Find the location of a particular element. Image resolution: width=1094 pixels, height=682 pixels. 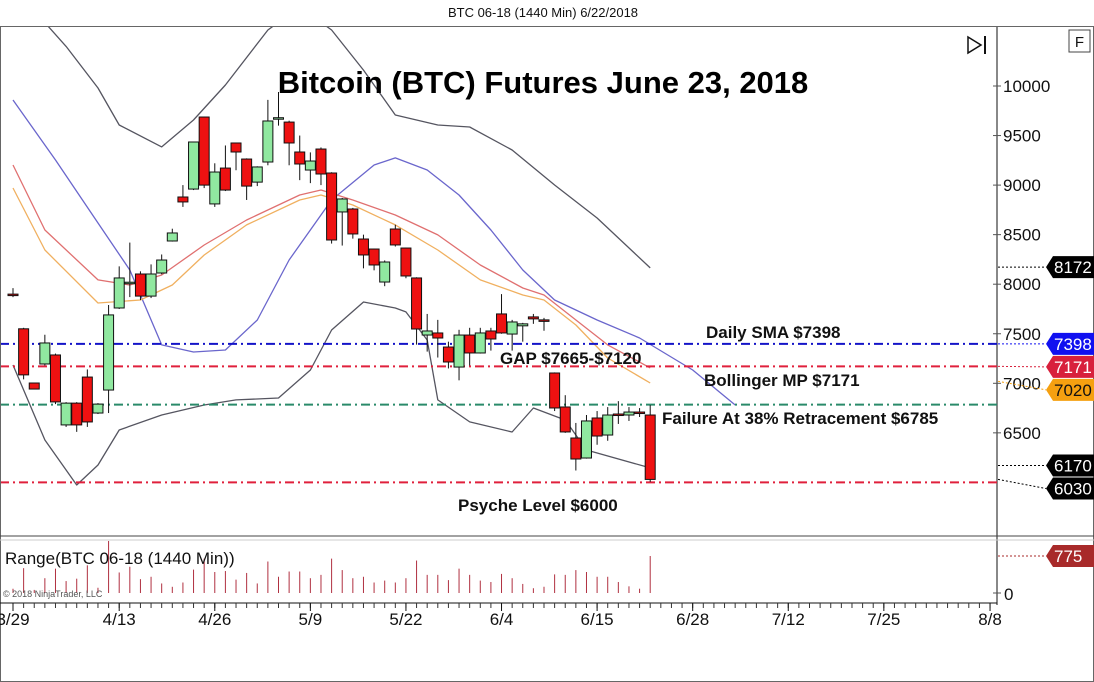

svg-text: 7020 is located at coordinates (1073, 390).